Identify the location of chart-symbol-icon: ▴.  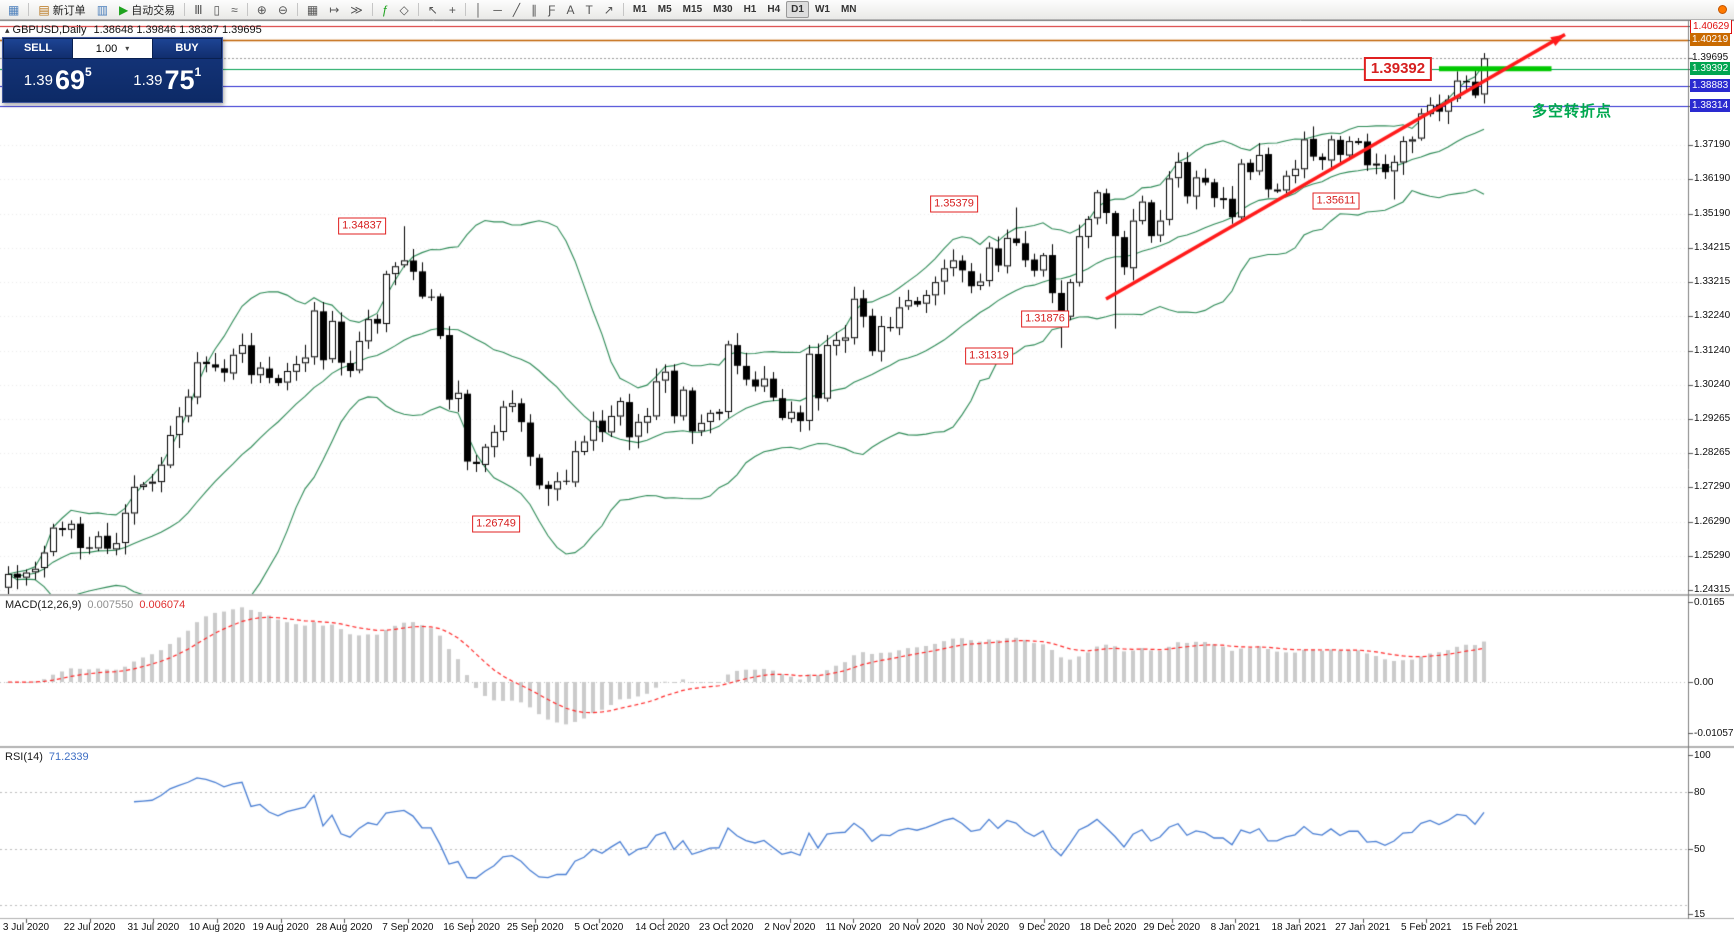
(7, 30).